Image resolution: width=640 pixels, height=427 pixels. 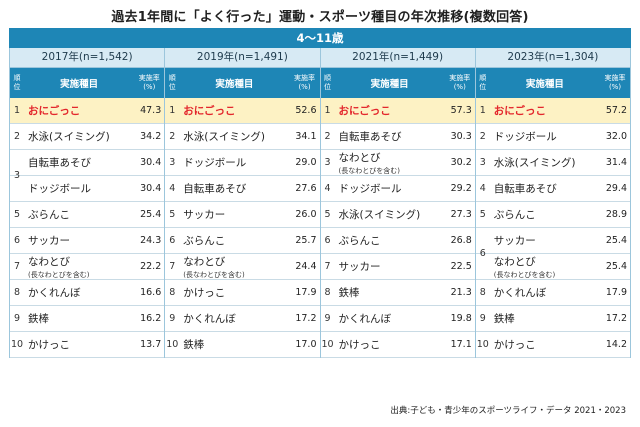 I want to click on table-title: 過去1年間に「よく行った」運動・スポーツ種目の年次推移(複数回答), so click(x=320, y=17).